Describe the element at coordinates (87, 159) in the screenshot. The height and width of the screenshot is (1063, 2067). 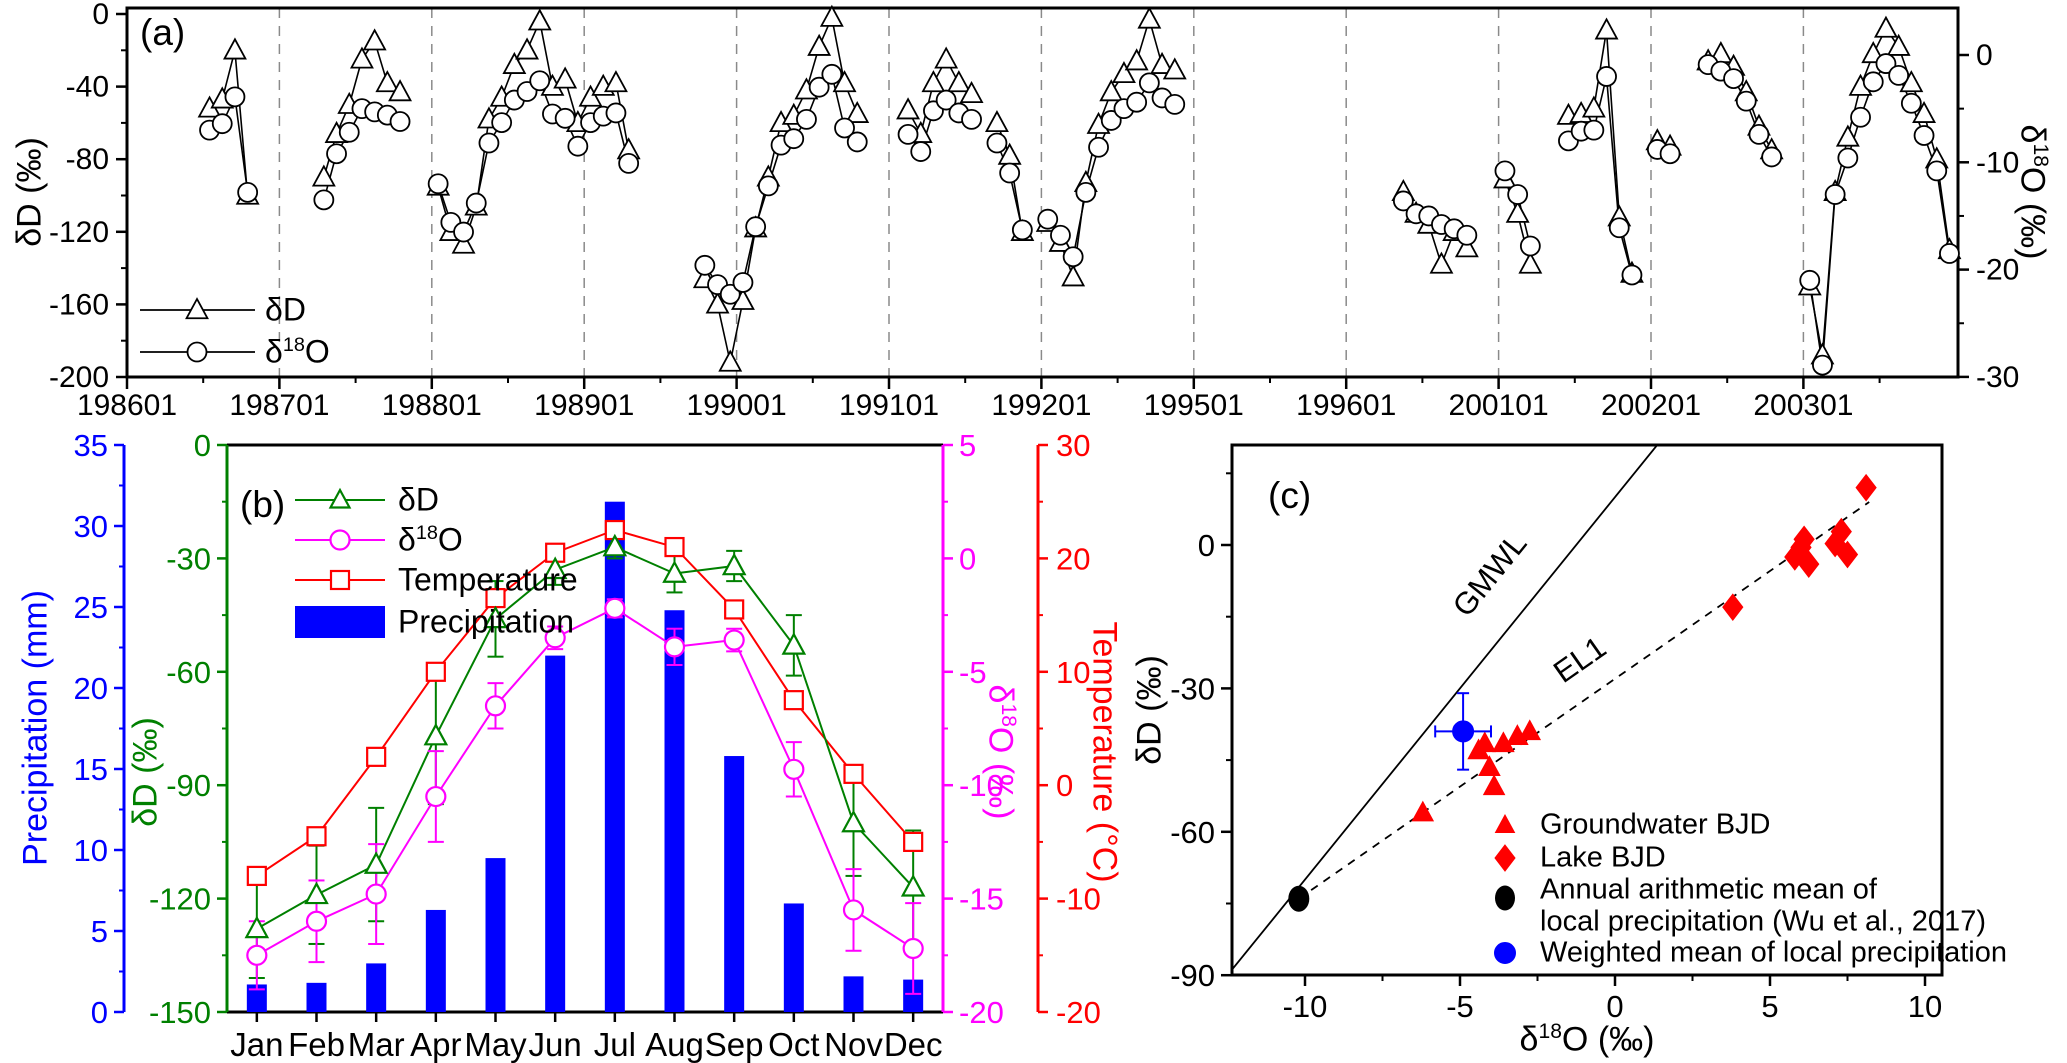
I see `y-left-tick-label: -80` at that location.